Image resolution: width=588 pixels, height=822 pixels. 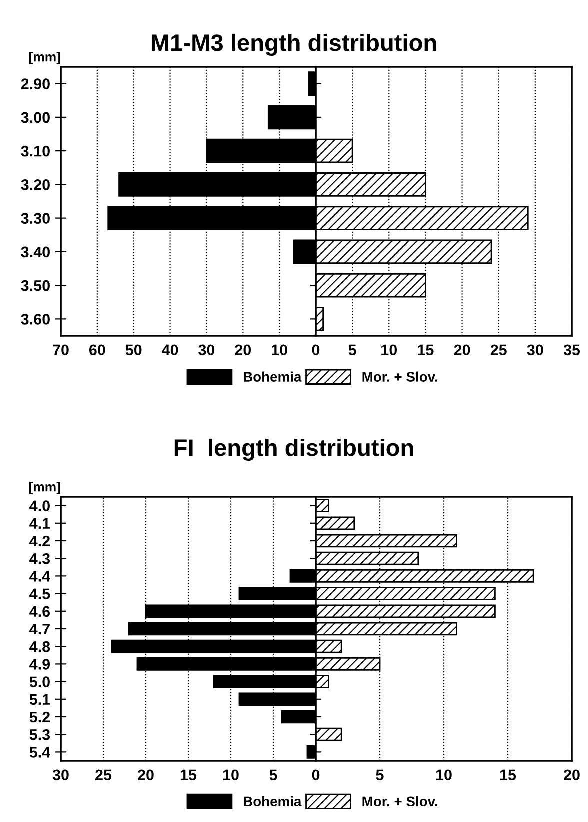 What do you see at coordinates (35, 319) in the screenshot?
I see `y-tick-label: 3.60` at bounding box center [35, 319].